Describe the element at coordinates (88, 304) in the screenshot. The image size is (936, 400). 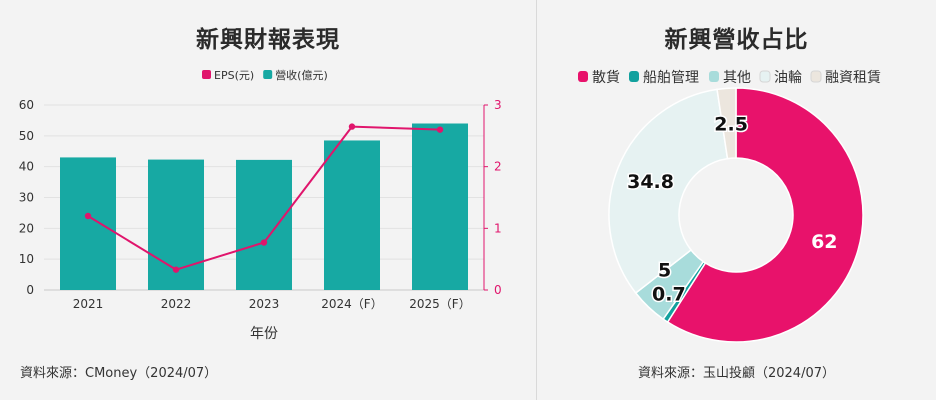
I see `x-tick-label: 2021` at that location.